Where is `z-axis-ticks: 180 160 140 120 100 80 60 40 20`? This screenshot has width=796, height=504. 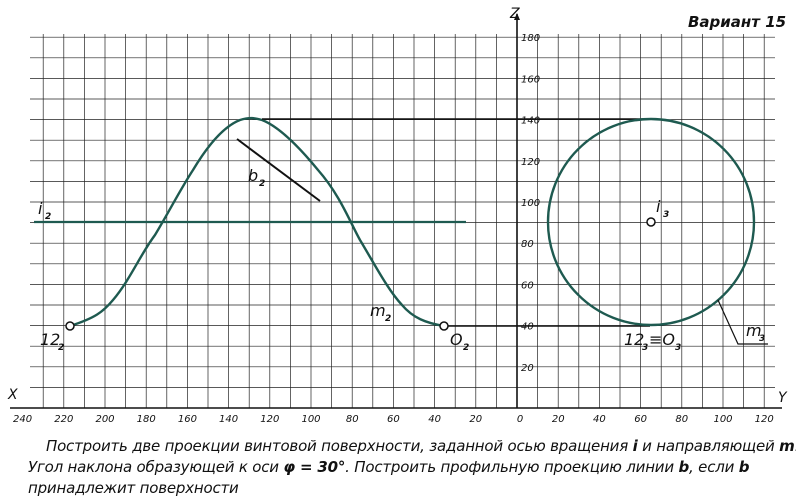 z-axis-ticks: 180 160 140 120 100 80 60 40 20 is located at coordinates (530, 203).